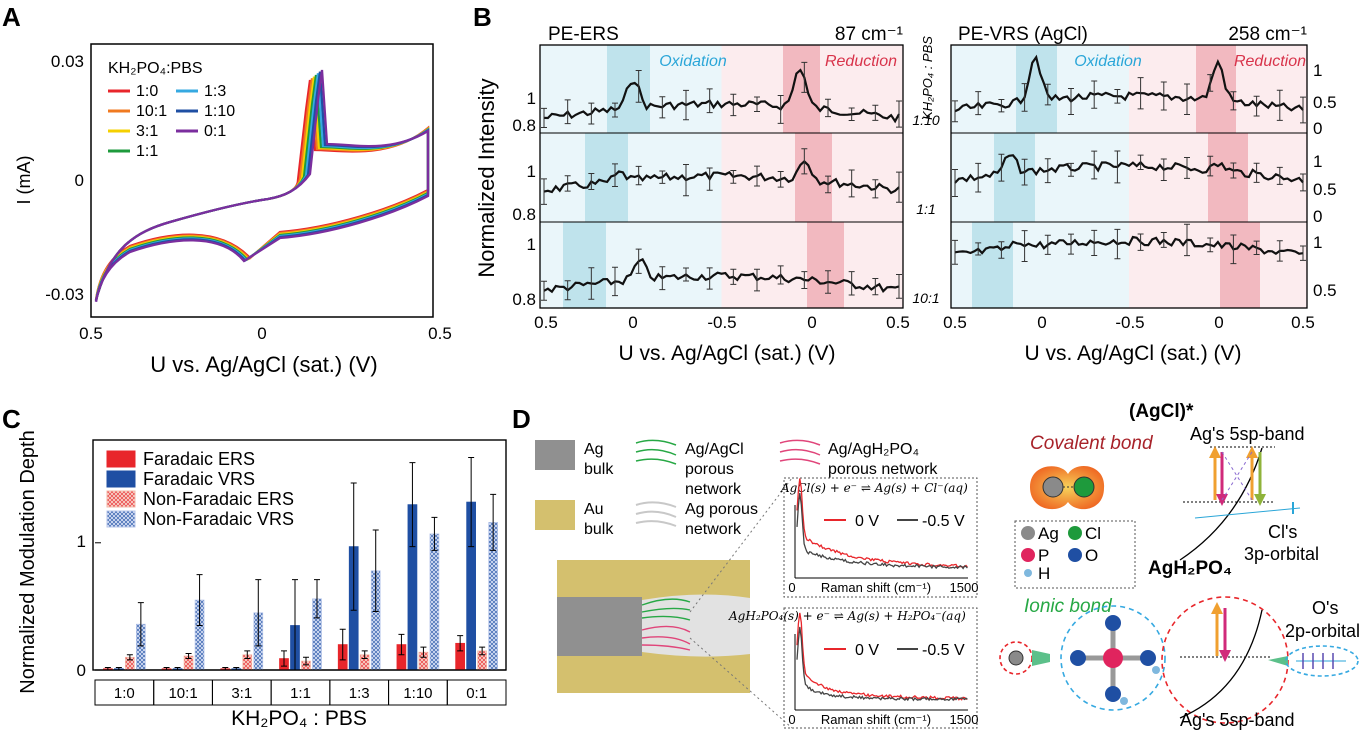 This screenshot has width=1367, height=735. I want to click on y-axis-label: I (mA), so click(24, 180).